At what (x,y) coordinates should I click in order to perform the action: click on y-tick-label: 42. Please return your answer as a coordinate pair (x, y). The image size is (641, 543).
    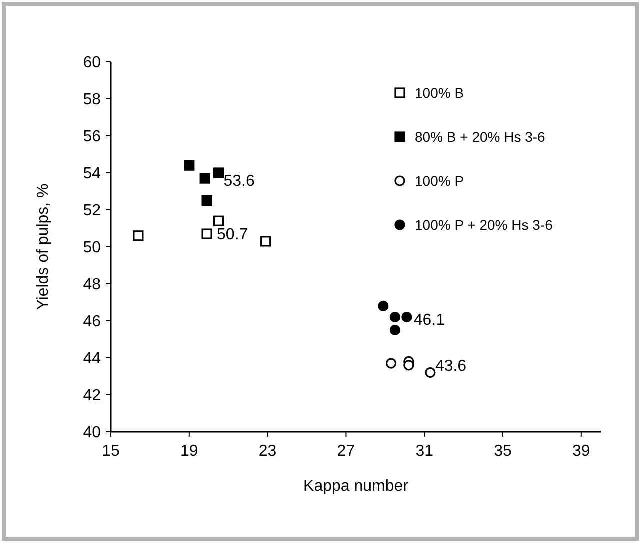
    Looking at the image, I should click on (92, 396).